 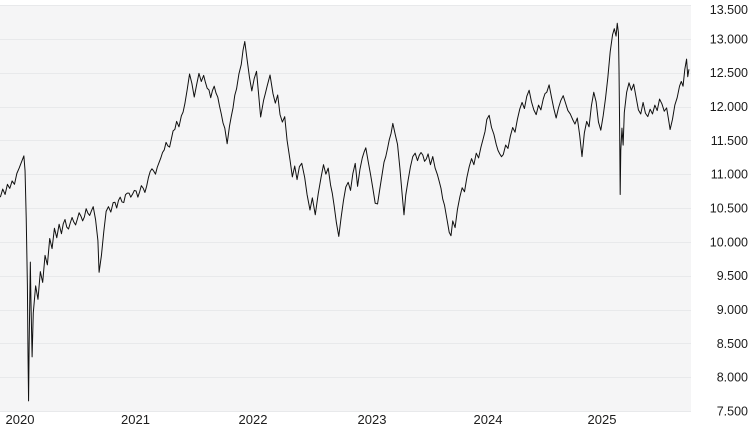 What do you see at coordinates (729, 39) in the screenshot?
I see `y-tick-label: 13.000` at bounding box center [729, 39].